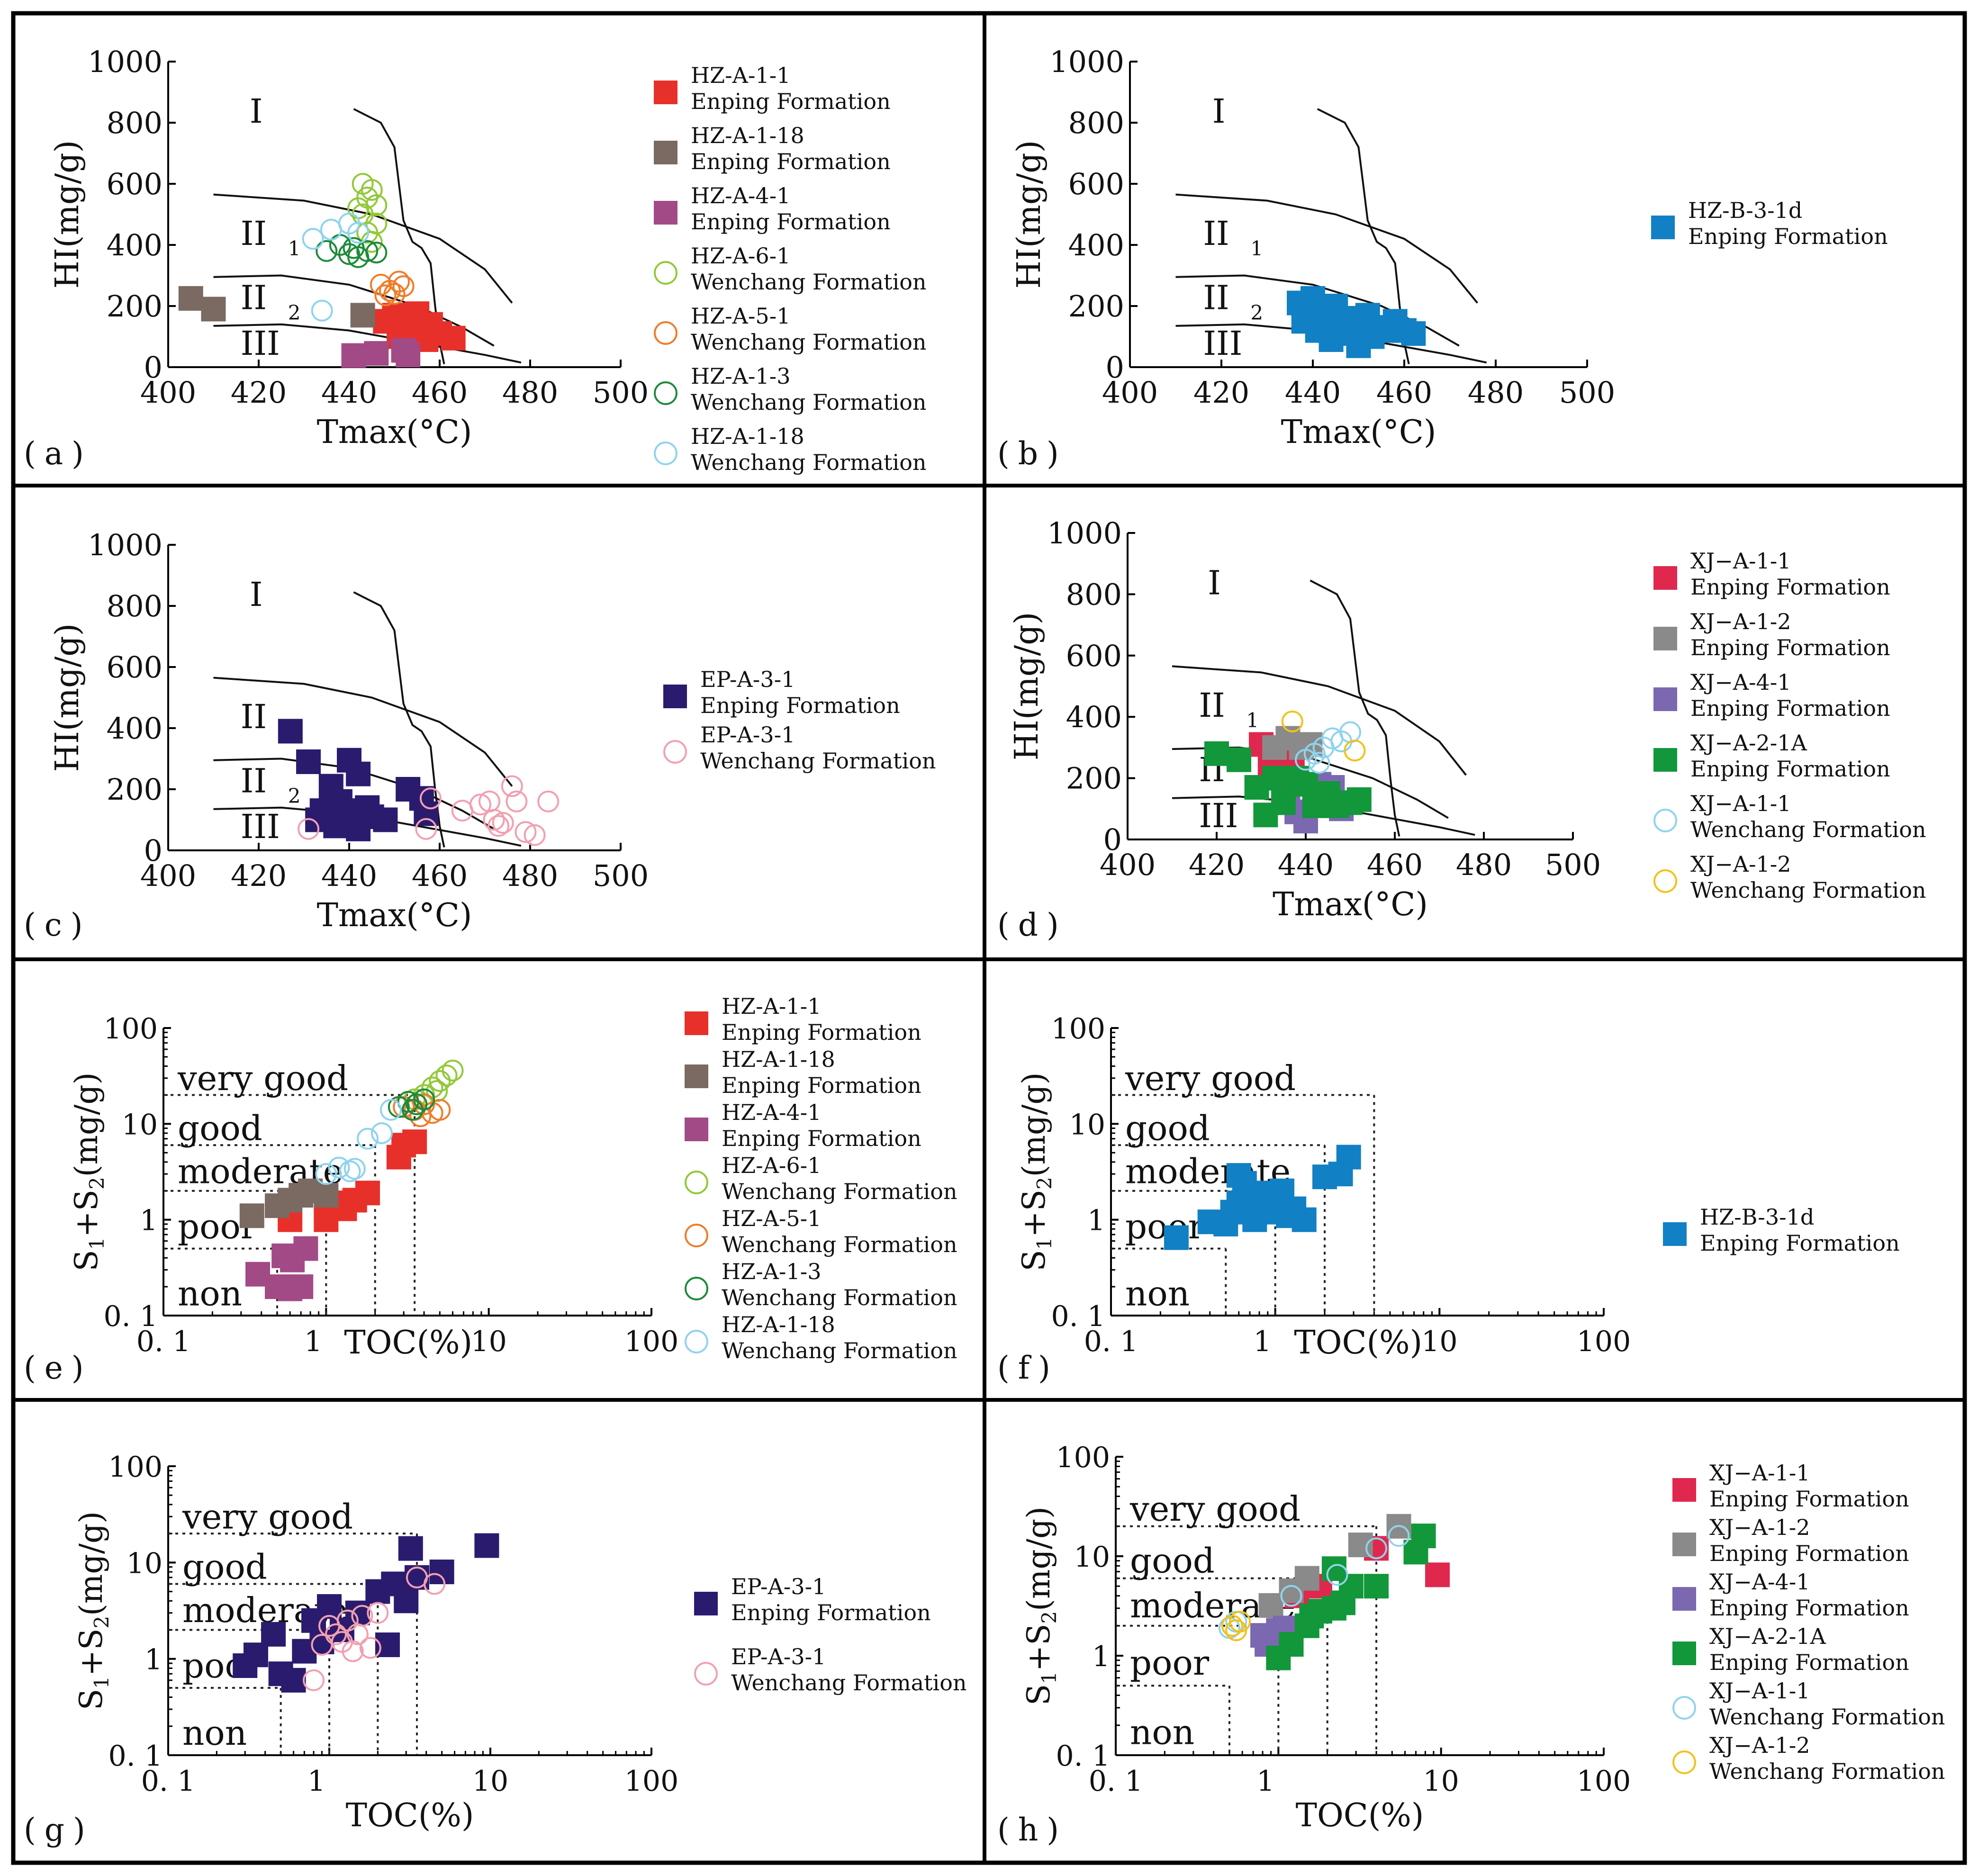  Describe the element at coordinates (394, 432) in the screenshot. I see `x-axis-label: Tmax(°C)` at that location.